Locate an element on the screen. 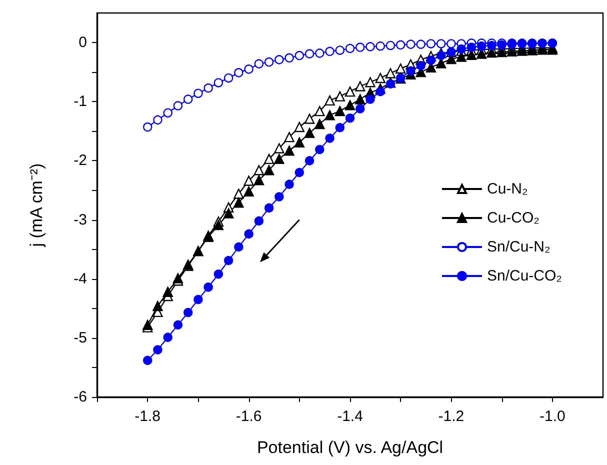 The height and width of the screenshot is (465, 607). x-tick-label: -1.8 is located at coordinates (147, 416).